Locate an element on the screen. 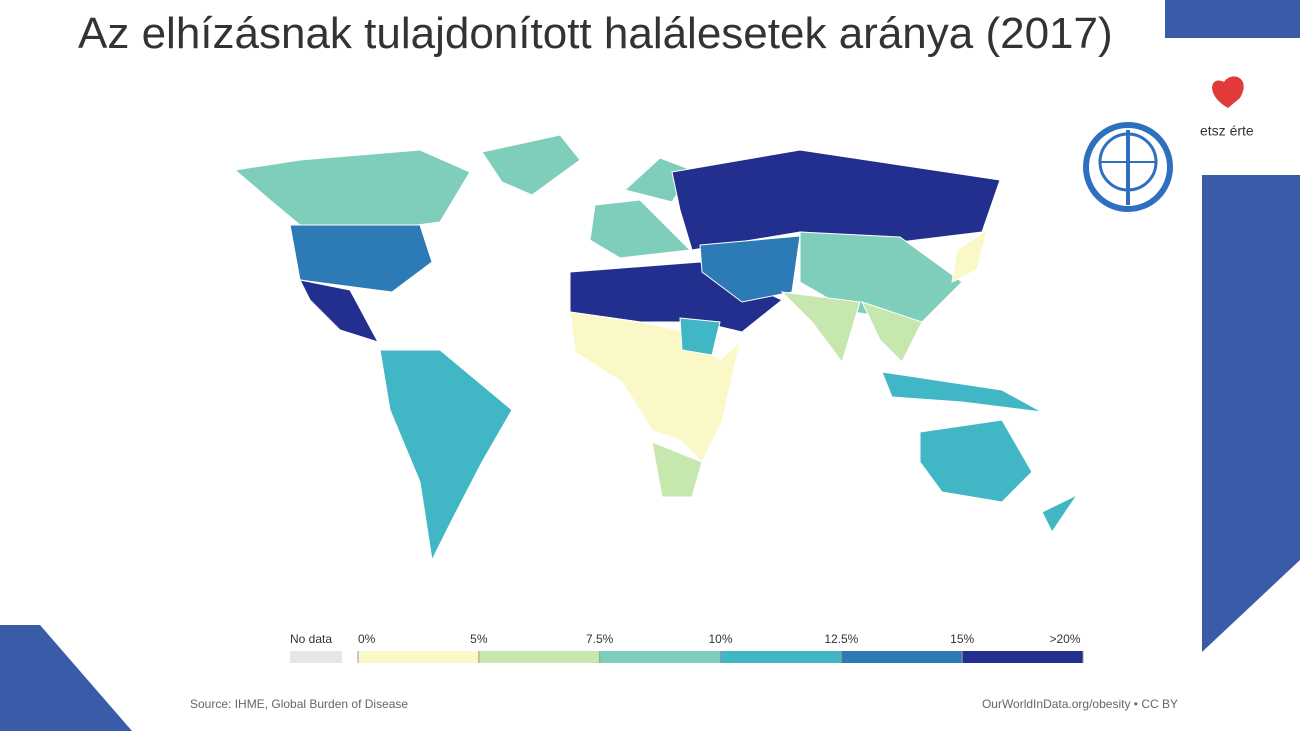 The height and width of the screenshot is (731, 1300). heart-logo is located at coordinates (1228, 92).